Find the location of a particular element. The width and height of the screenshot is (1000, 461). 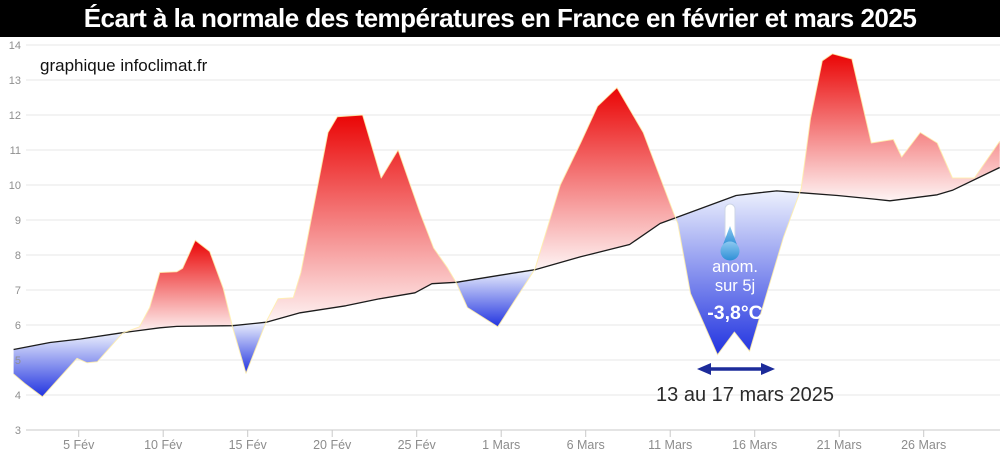

x-axis-label: 5 Fév is located at coordinates (79, 445).